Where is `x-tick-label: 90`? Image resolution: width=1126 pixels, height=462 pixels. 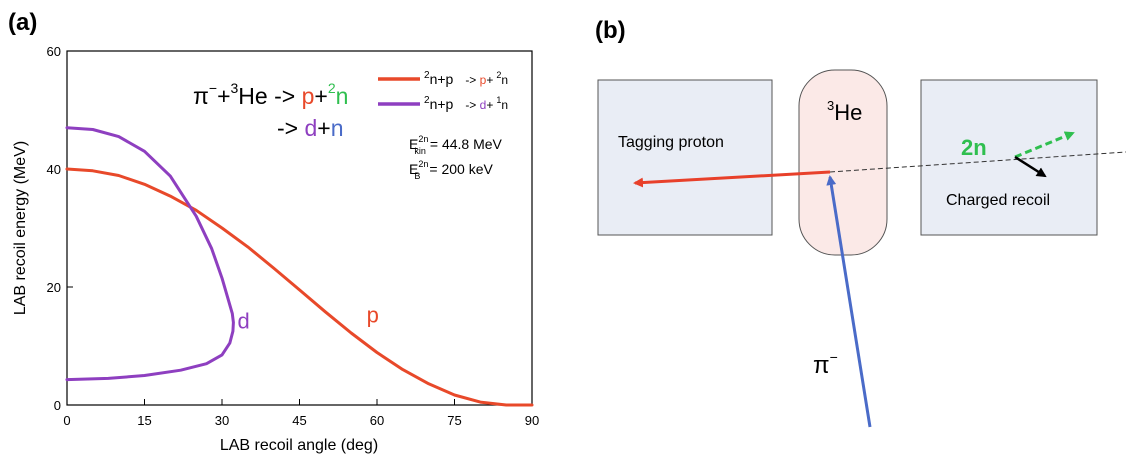
x-tick-label: 90 is located at coordinates (532, 420).